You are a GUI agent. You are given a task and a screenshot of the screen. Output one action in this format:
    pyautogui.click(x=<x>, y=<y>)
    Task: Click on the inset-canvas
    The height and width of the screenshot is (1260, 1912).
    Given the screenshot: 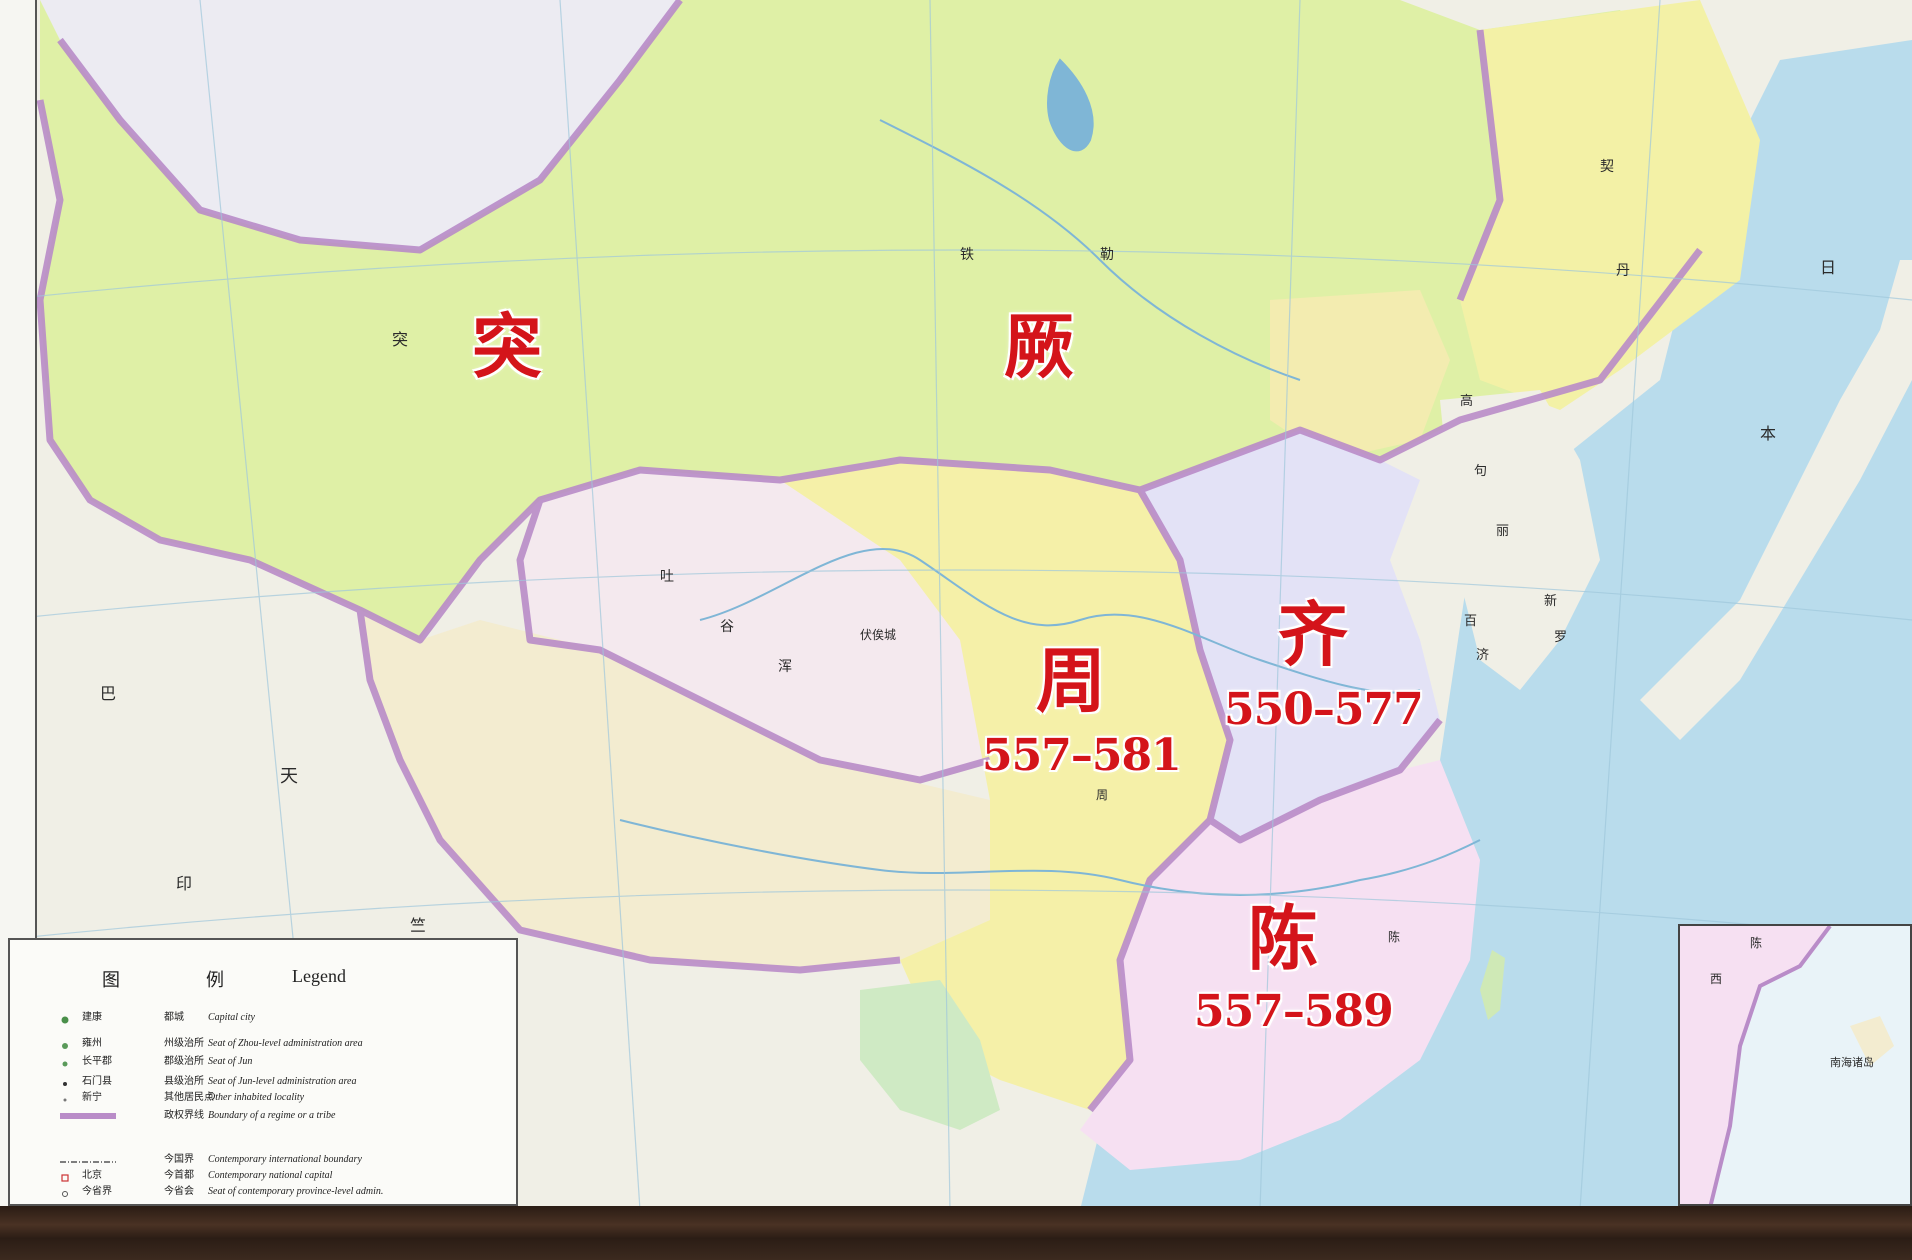 What is the action you would take?
    pyautogui.click(x=1787, y=1065)
    